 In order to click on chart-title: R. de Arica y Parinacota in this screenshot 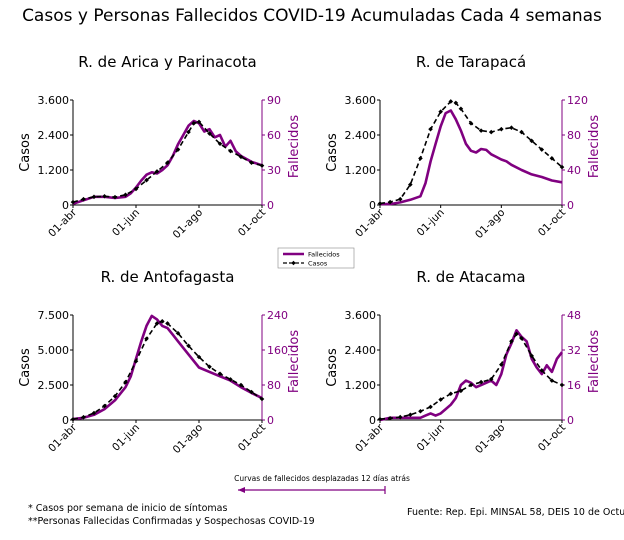, I will do `click(167, 62)`.